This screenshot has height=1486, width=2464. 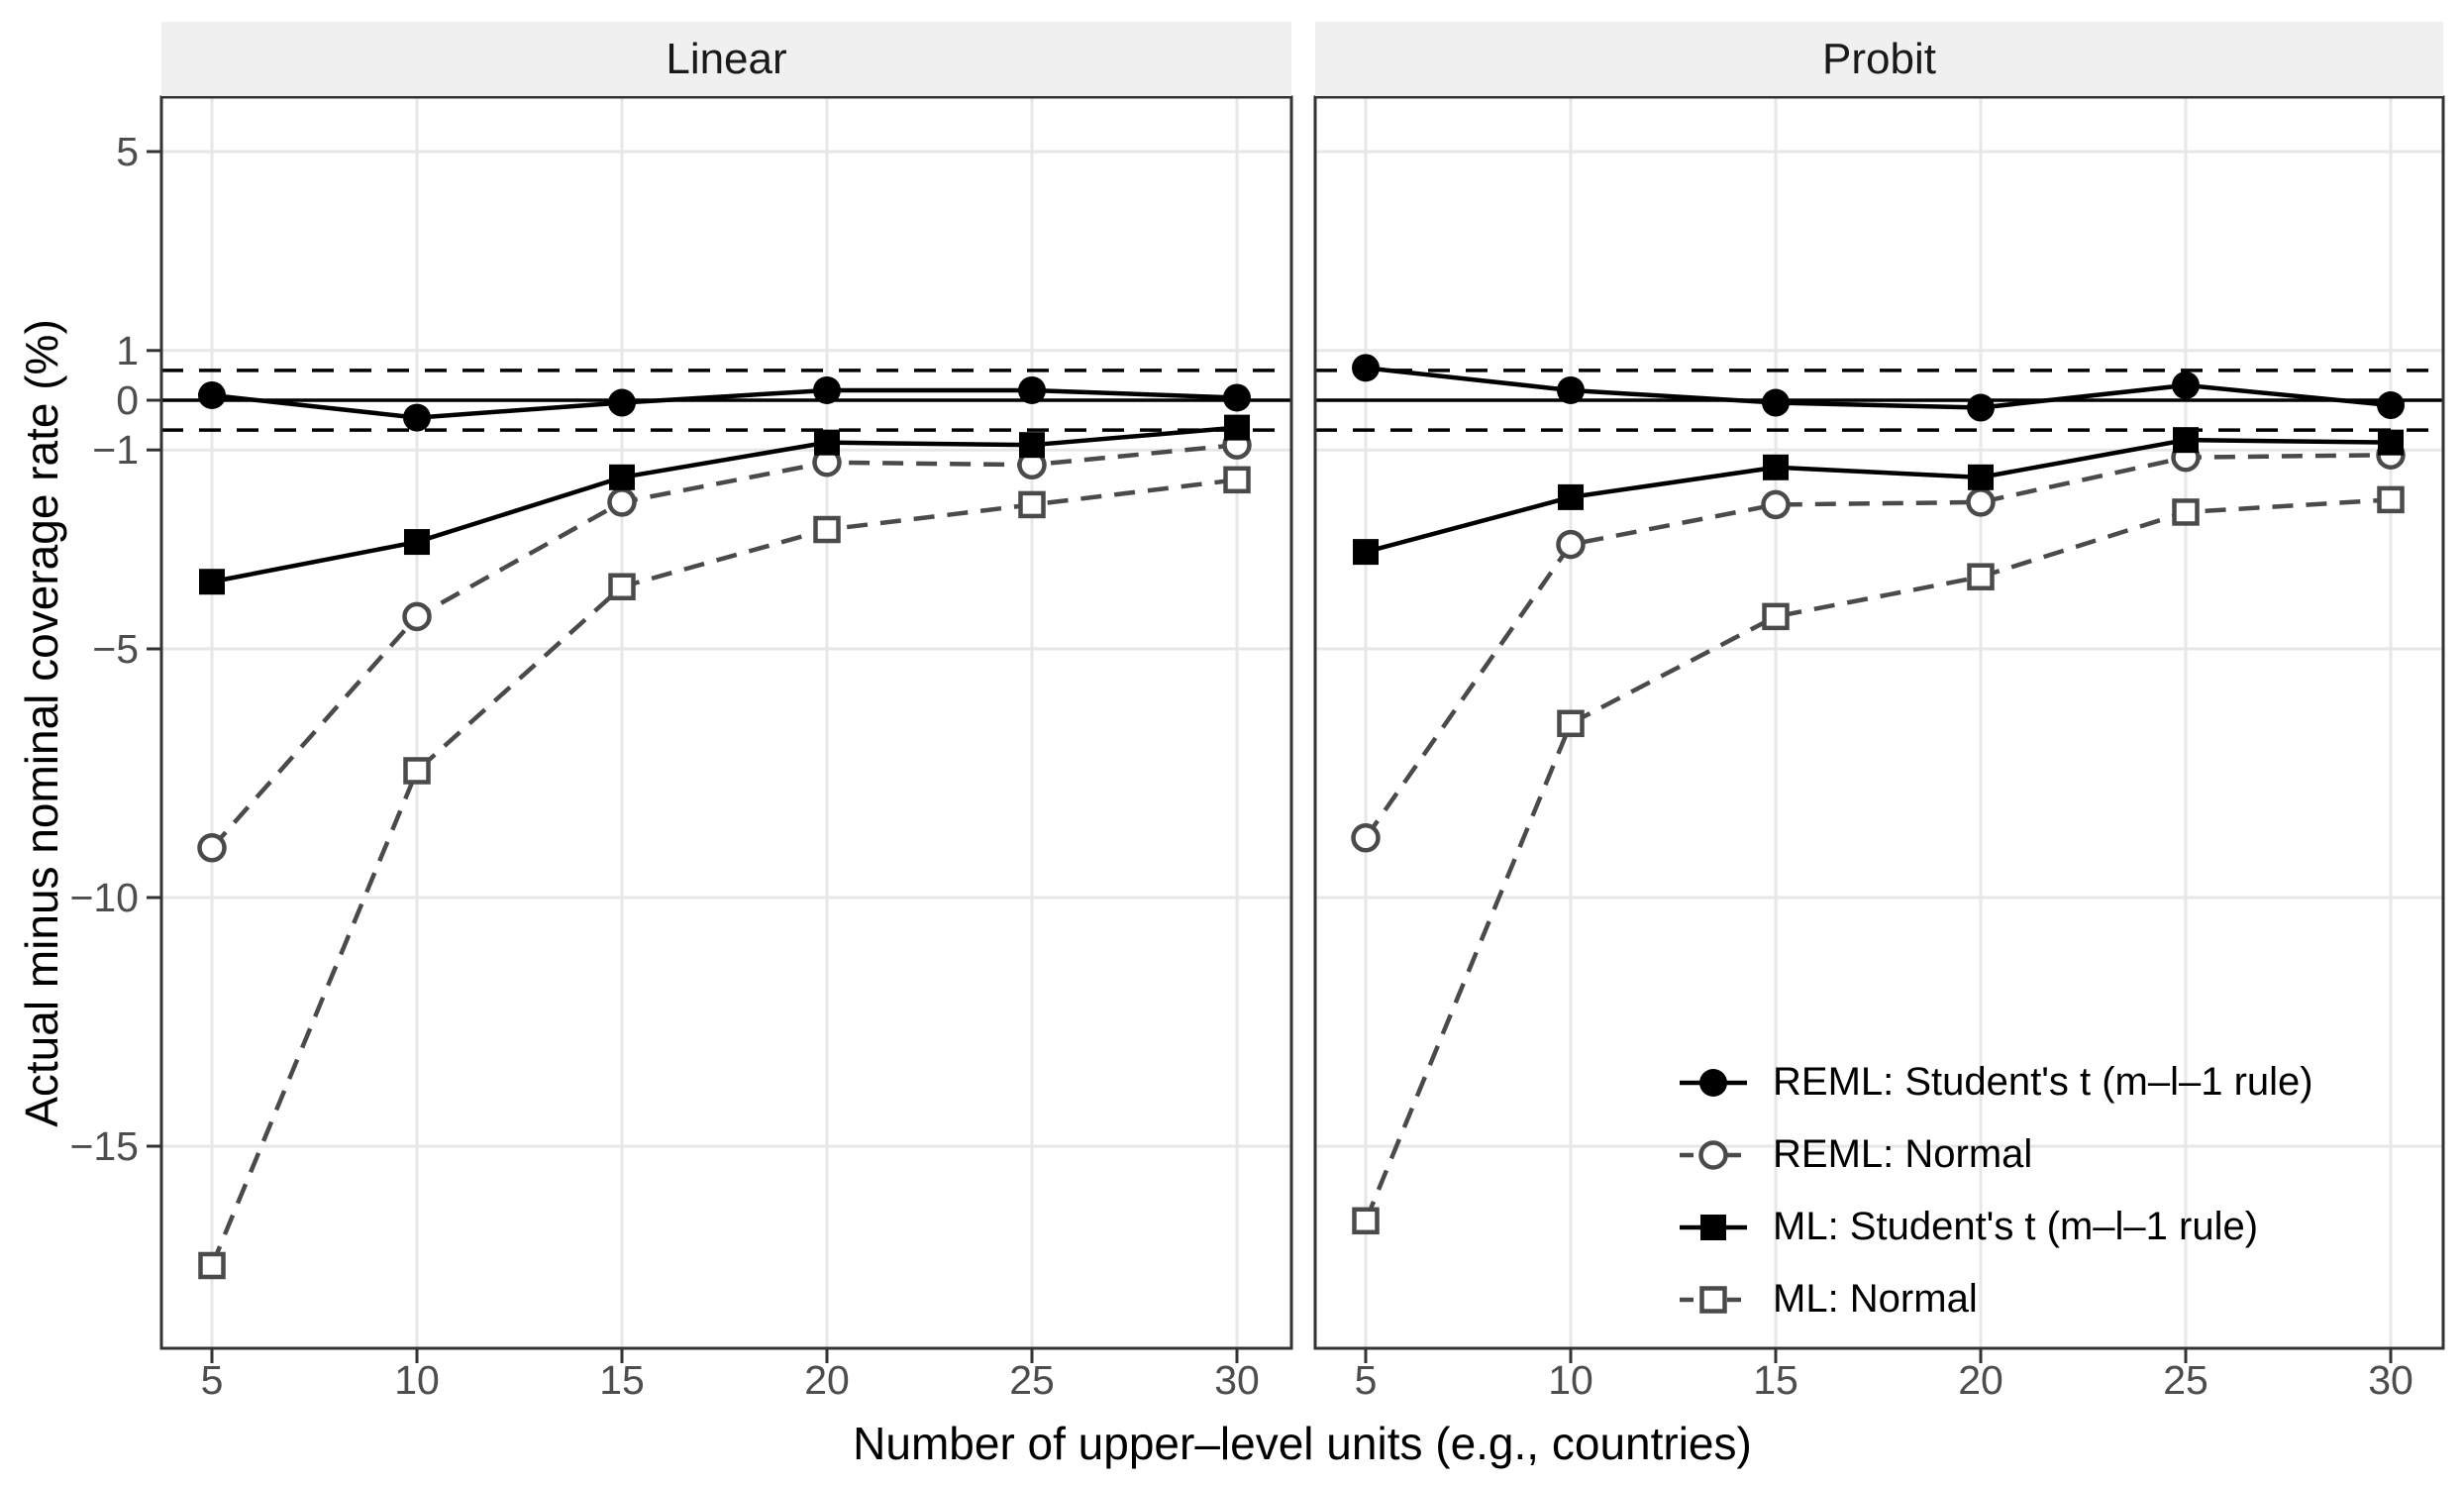 What do you see at coordinates (2016, 1226) in the screenshot?
I see `legend-label: ML: Student's t (m–l–1 rule)` at bounding box center [2016, 1226].